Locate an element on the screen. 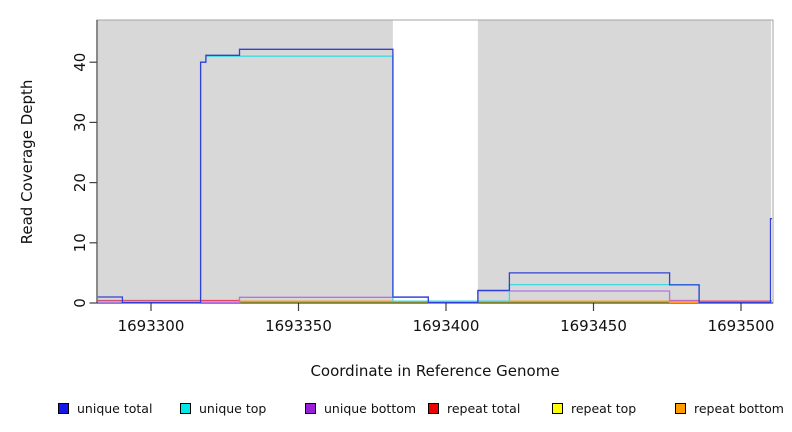 Image resolution: width=792 pixels, height=432 pixels. legend-swatch-unique-top is located at coordinates (185, 408).